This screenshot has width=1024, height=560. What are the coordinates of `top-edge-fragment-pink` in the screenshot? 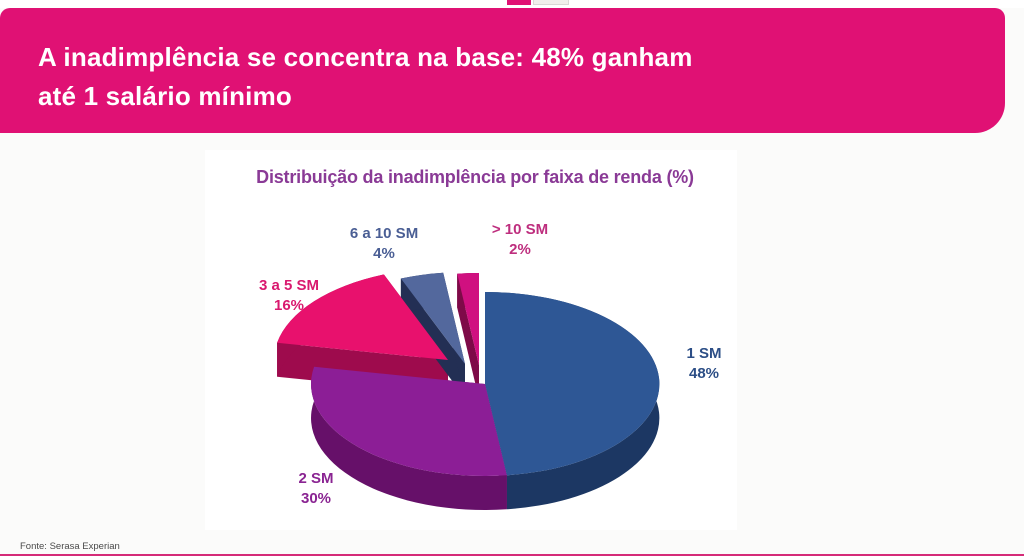 It's located at (519, 2).